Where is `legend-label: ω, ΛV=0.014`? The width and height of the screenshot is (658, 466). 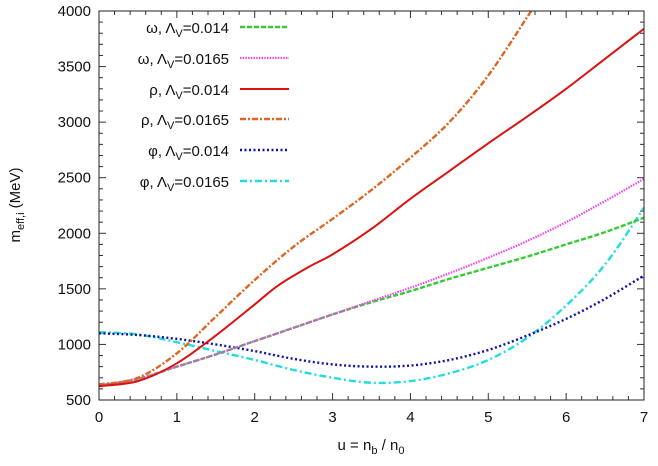 legend-label: ω, ΛV=0.014 is located at coordinates (187, 30).